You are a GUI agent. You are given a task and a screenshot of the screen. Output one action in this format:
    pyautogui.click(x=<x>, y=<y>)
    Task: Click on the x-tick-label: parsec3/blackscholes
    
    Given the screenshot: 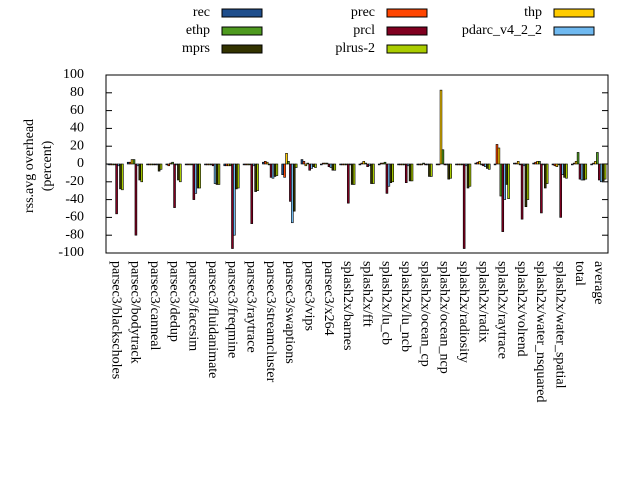 What is the action you would take?
    pyautogui.click(x=115, y=320)
    